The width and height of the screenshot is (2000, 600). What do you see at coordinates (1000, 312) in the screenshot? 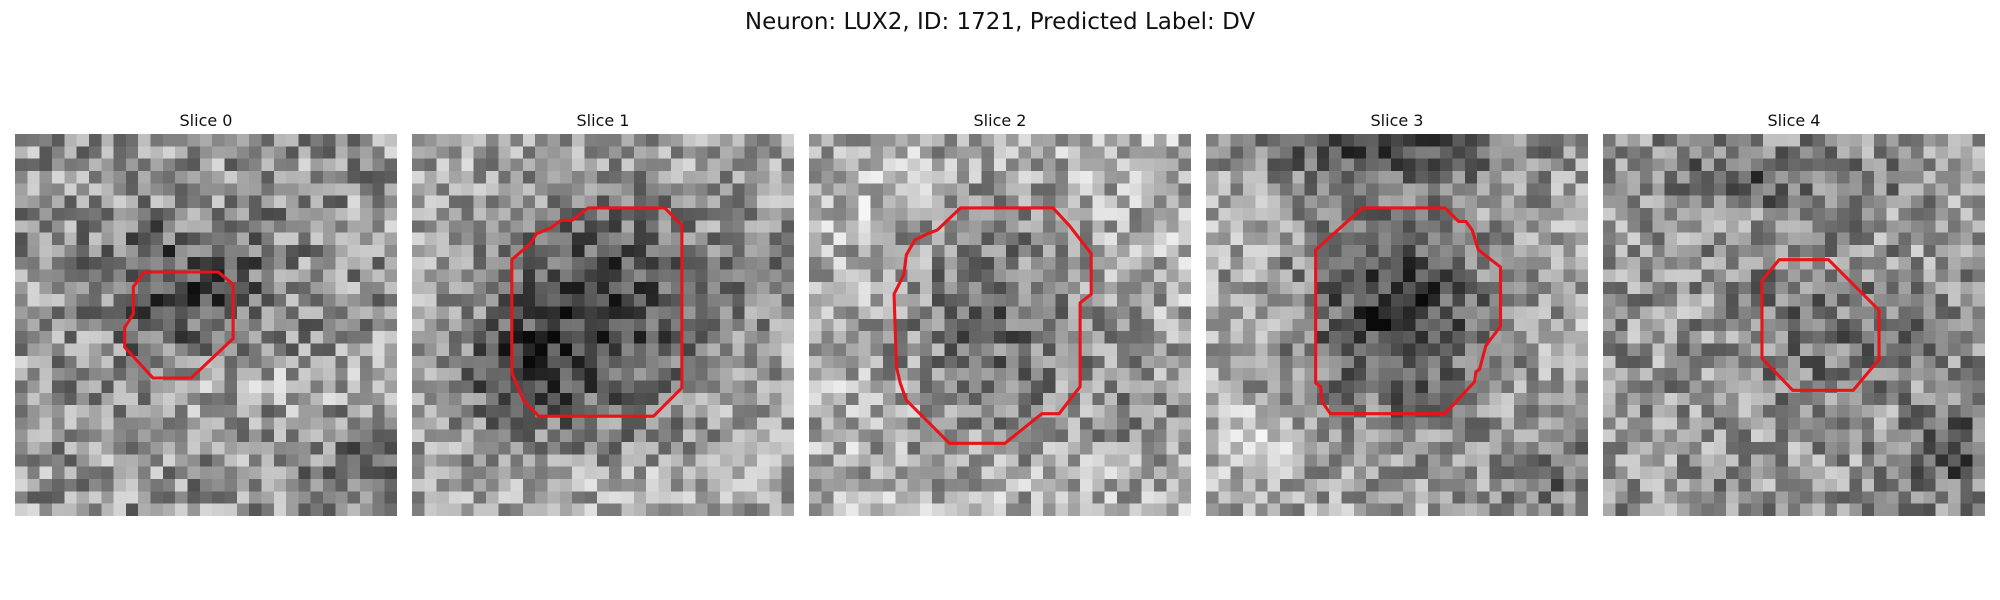
I see `slice-panel-2: Slice 2` at bounding box center [1000, 312].